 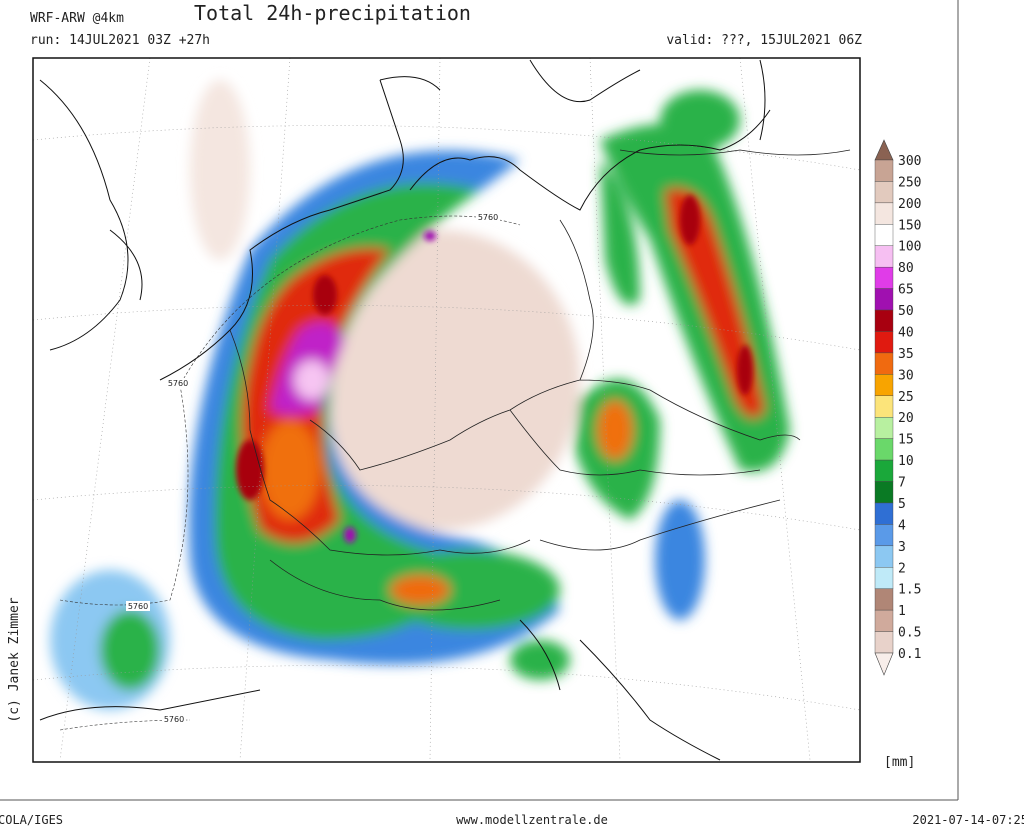 I want to click on legend-label: 150, so click(x=909, y=225).